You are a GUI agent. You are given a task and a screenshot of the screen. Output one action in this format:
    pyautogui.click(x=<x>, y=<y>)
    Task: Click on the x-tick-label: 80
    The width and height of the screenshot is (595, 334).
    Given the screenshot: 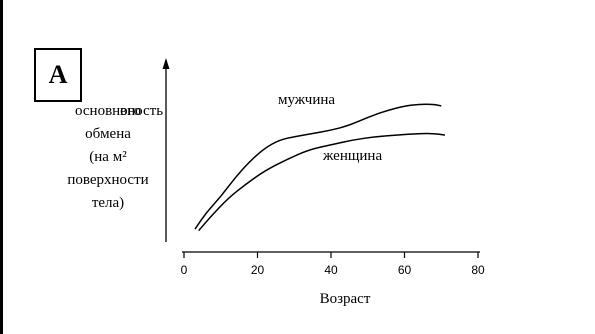 What is the action you would take?
    pyautogui.click(x=478, y=270)
    